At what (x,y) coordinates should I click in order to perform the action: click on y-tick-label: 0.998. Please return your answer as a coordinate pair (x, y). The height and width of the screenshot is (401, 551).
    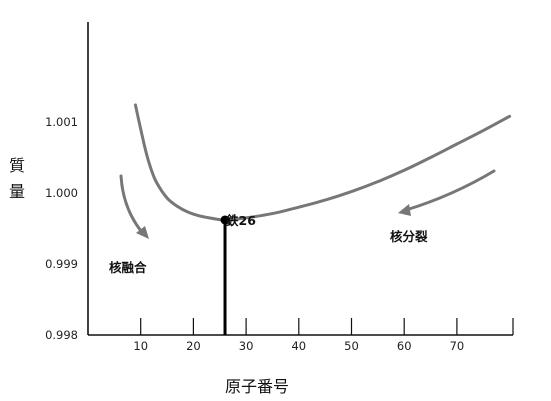
    Looking at the image, I should click on (61, 335).